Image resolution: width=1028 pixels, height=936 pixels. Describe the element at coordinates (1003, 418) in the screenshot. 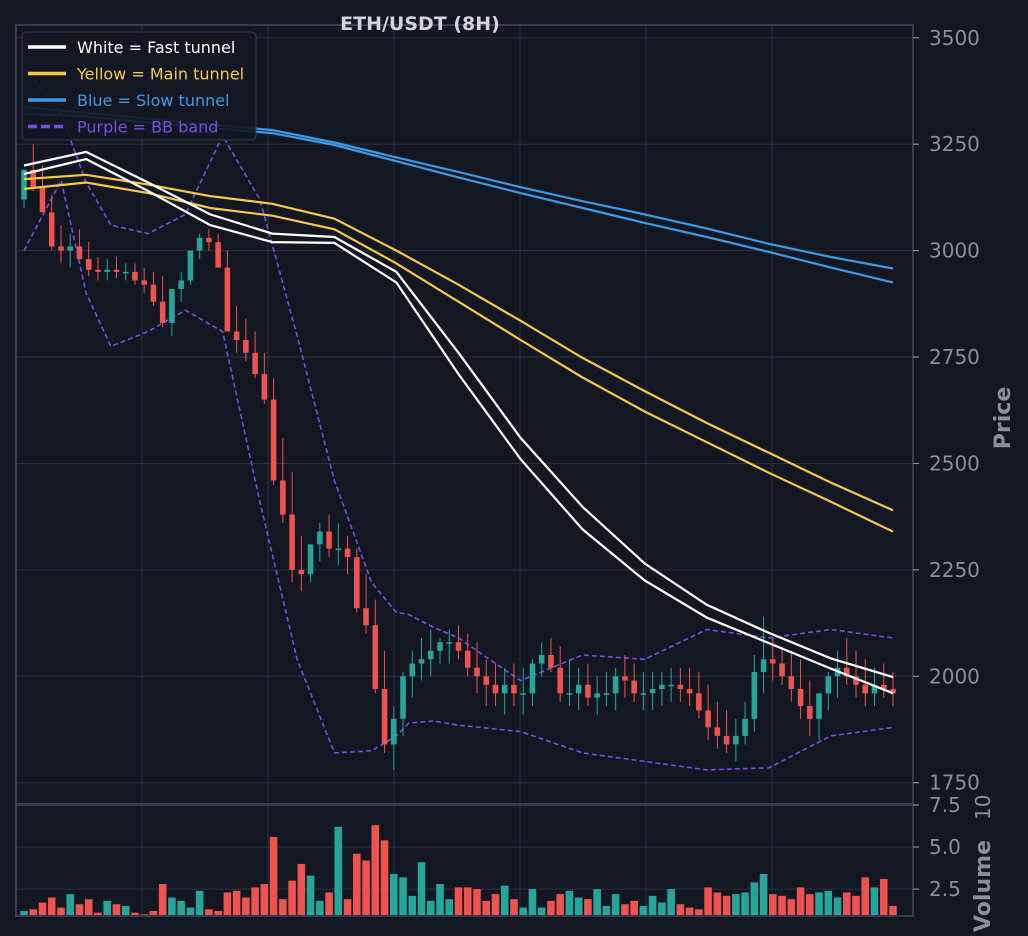

I see `y-axis-label: Price` at that location.